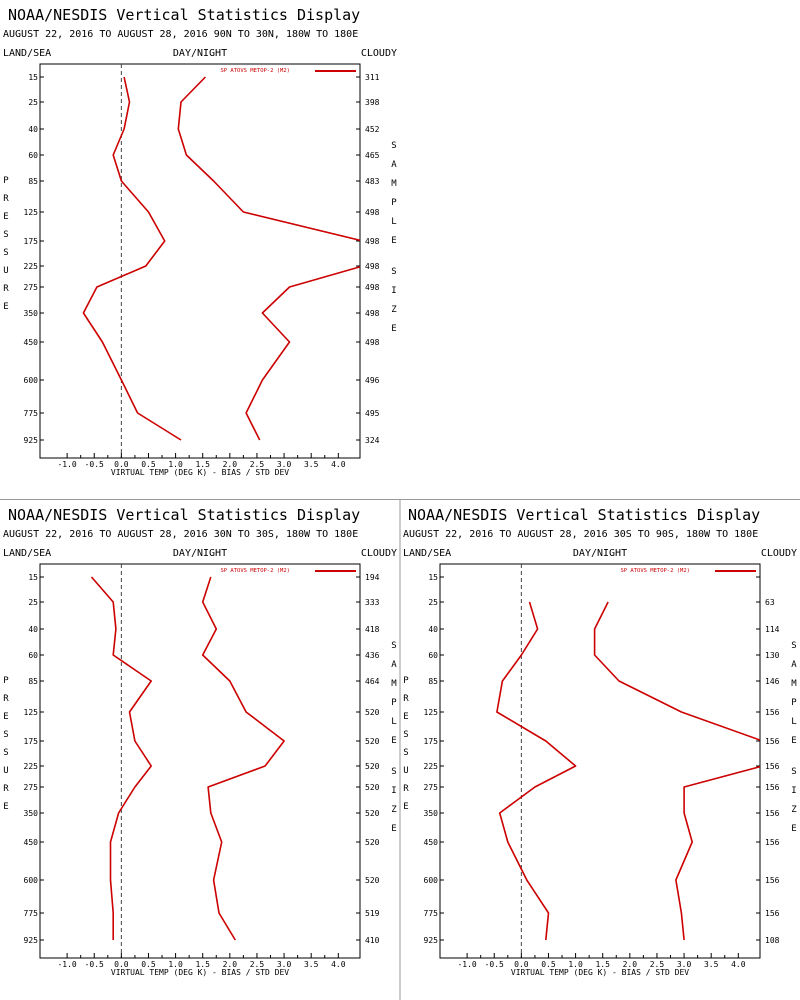  I want to click on sample-size-label: 410, so click(372, 940).